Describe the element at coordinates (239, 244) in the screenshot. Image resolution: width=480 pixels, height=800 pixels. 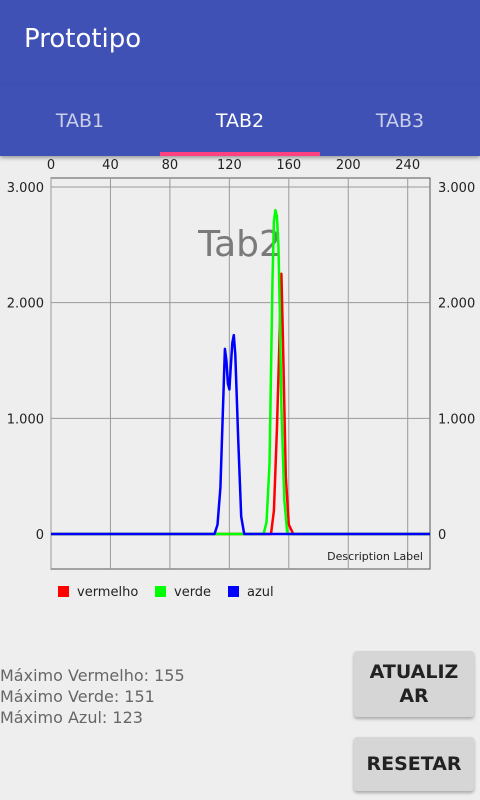
I see `content-label: Tab2` at that location.